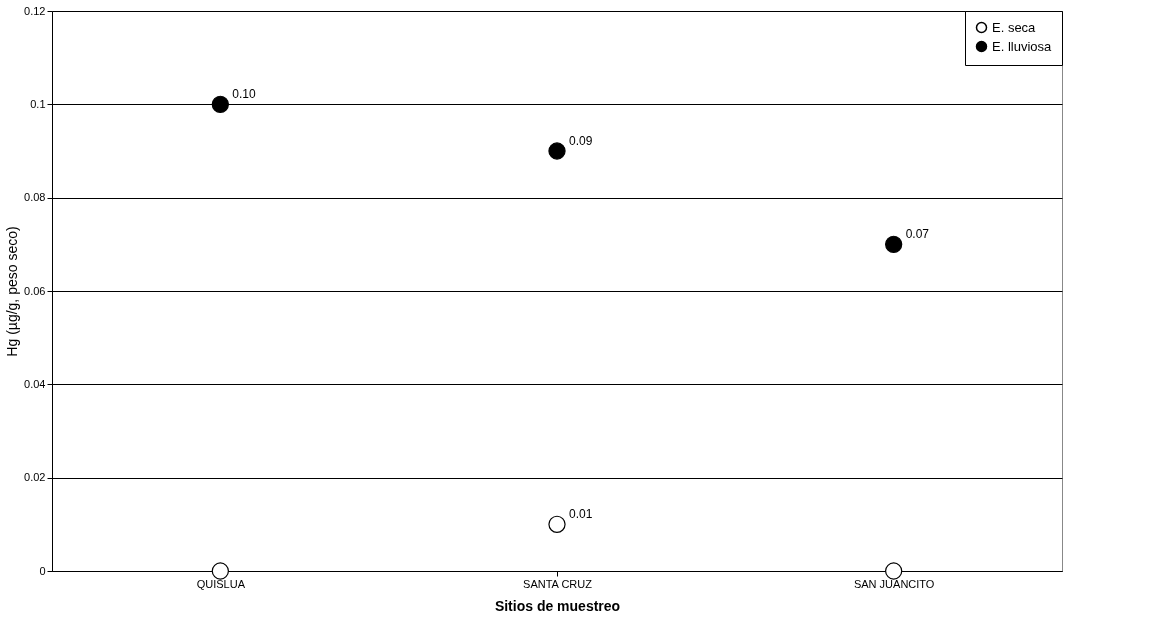 The image size is (1161, 643). Describe the element at coordinates (581, 141) in the screenshot. I see `data-label: 0.09` at that location.